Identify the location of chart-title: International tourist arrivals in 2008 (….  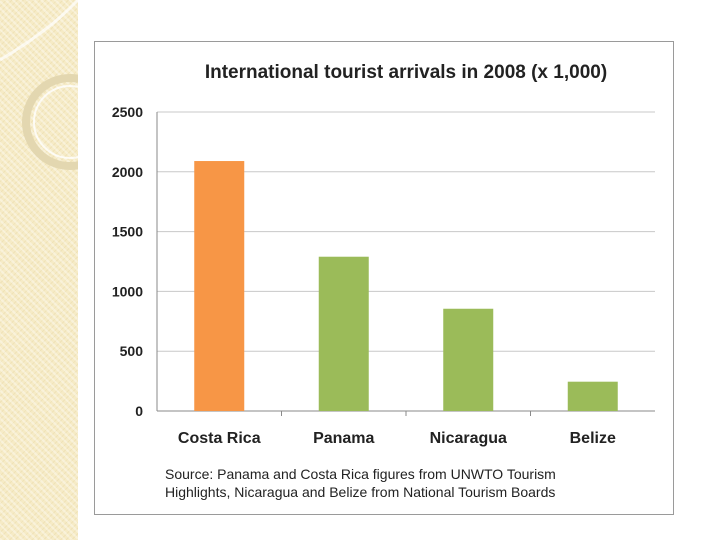
(406, 72).